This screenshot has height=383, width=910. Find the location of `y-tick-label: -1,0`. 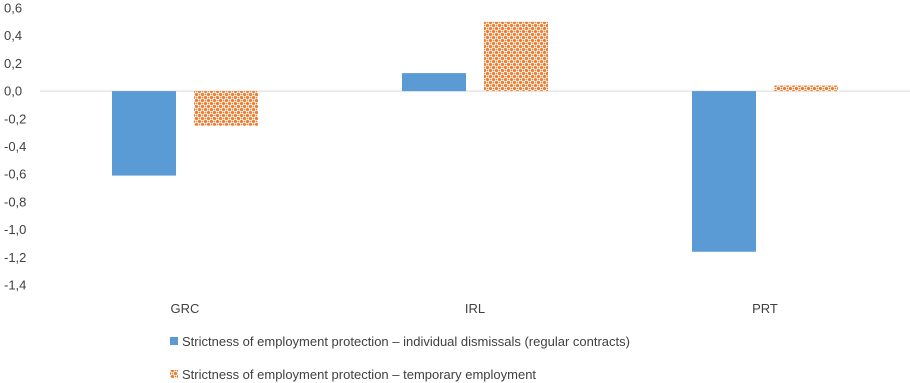

y-tick-label: -1,0 is located at coordinates (15, 229).